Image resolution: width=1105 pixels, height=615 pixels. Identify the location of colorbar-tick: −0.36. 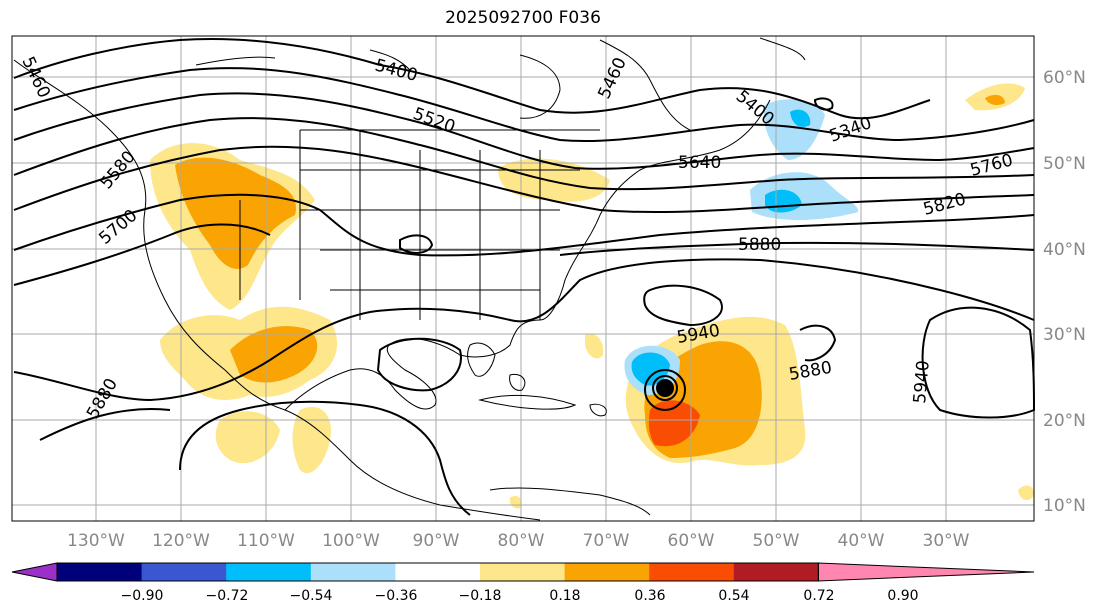
(396, 596).